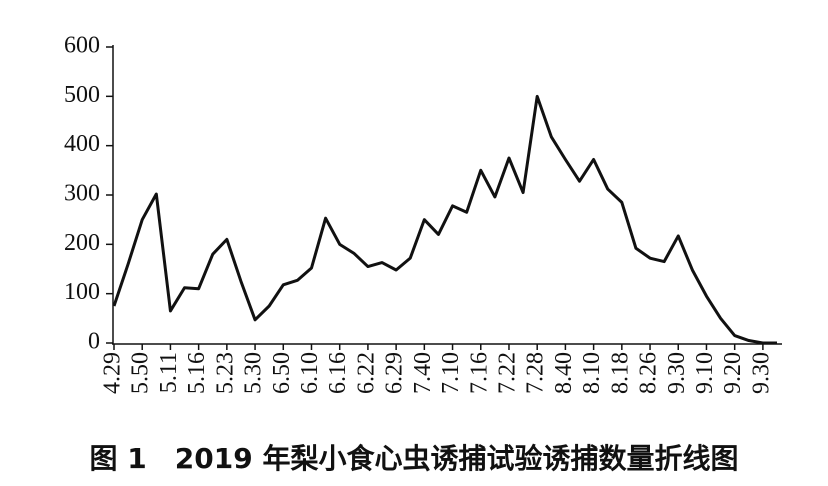 This screenshot has height=486, width=828. Describe the element at coordinates (451, 373) in the screenshot. I see `x-tick-label: 7.10` at that location.